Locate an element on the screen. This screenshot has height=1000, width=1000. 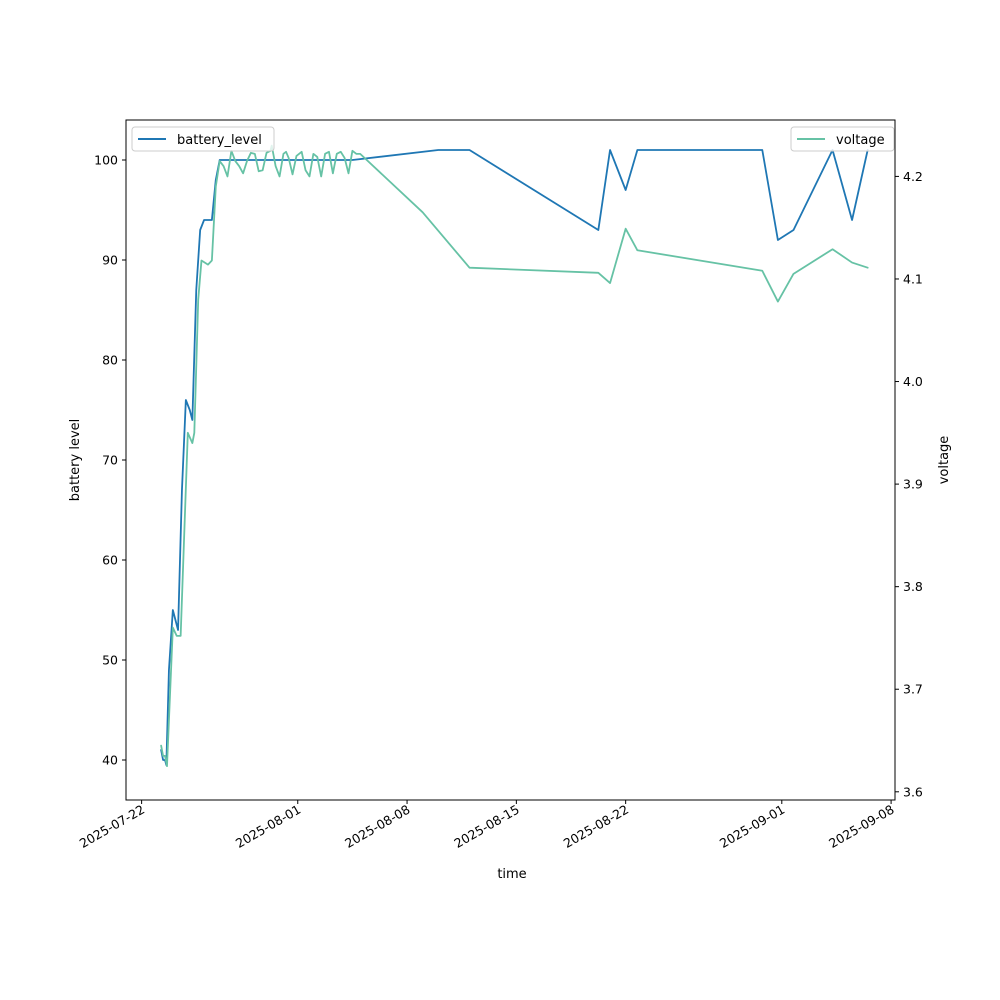
y-right-tick-label: 4.2 is located at coordinates (913, 176).